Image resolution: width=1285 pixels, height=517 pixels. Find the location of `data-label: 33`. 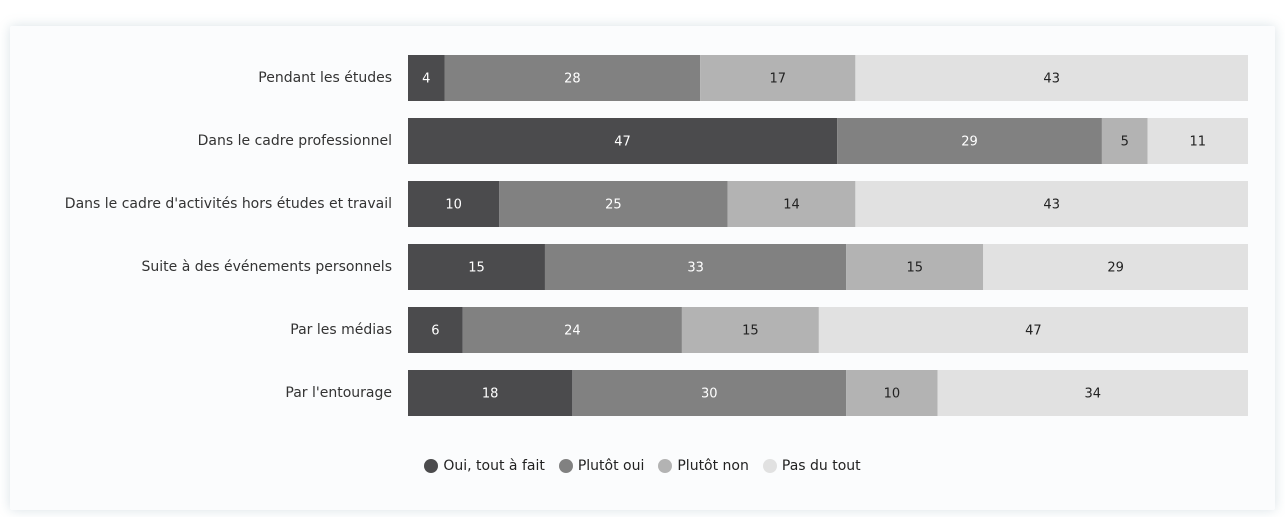

data-label: 33 is located at coordinates (695, 268).